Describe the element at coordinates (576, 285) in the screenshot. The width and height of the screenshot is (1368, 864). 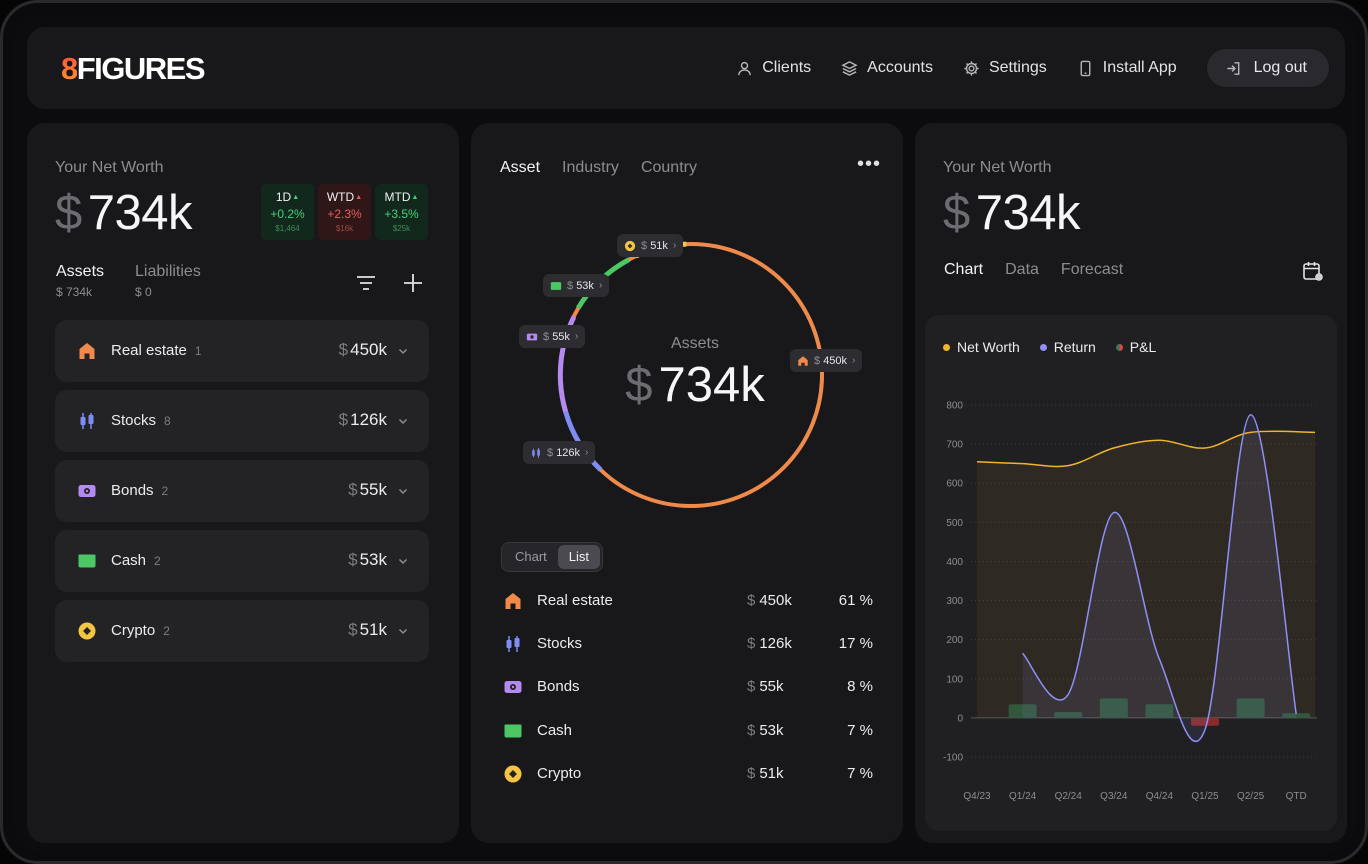
I see `donut-tag-cash: $ 53k ›` at that location.